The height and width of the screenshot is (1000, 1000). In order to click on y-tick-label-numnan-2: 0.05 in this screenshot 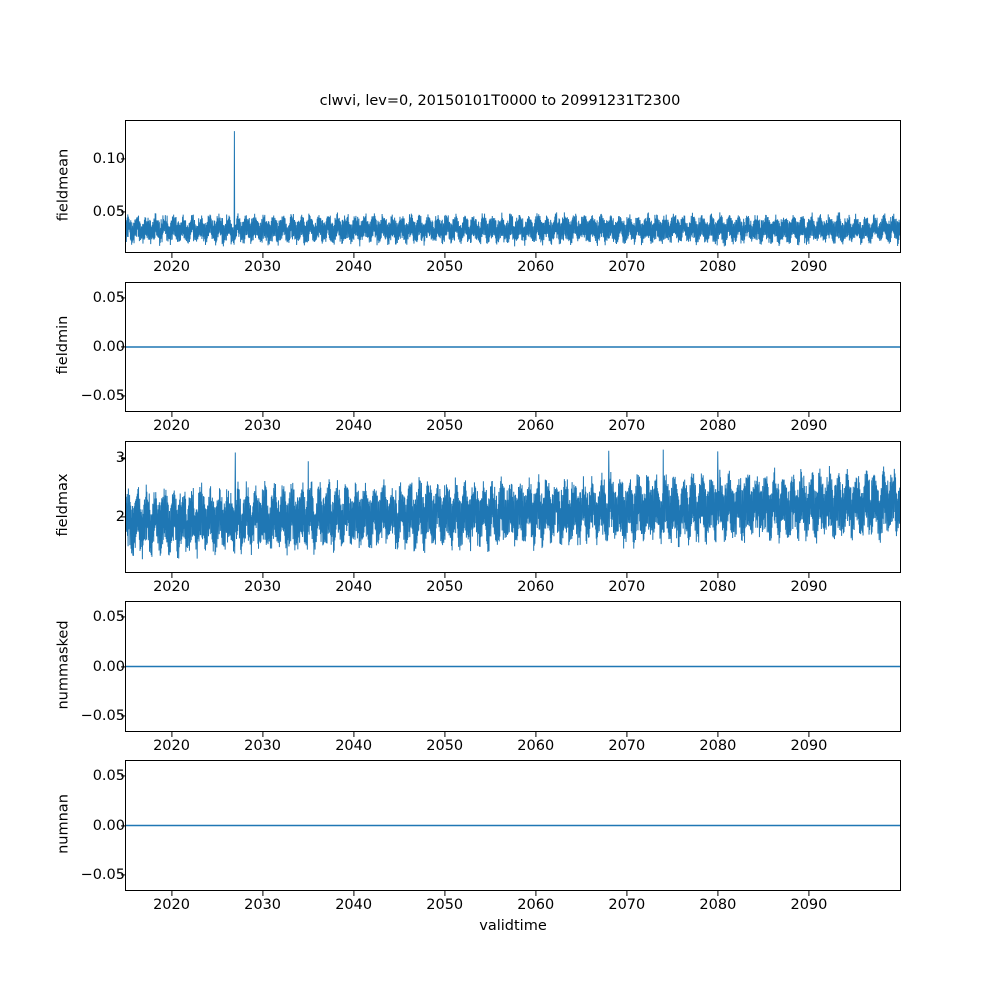, I will do `click(108, 775)`.